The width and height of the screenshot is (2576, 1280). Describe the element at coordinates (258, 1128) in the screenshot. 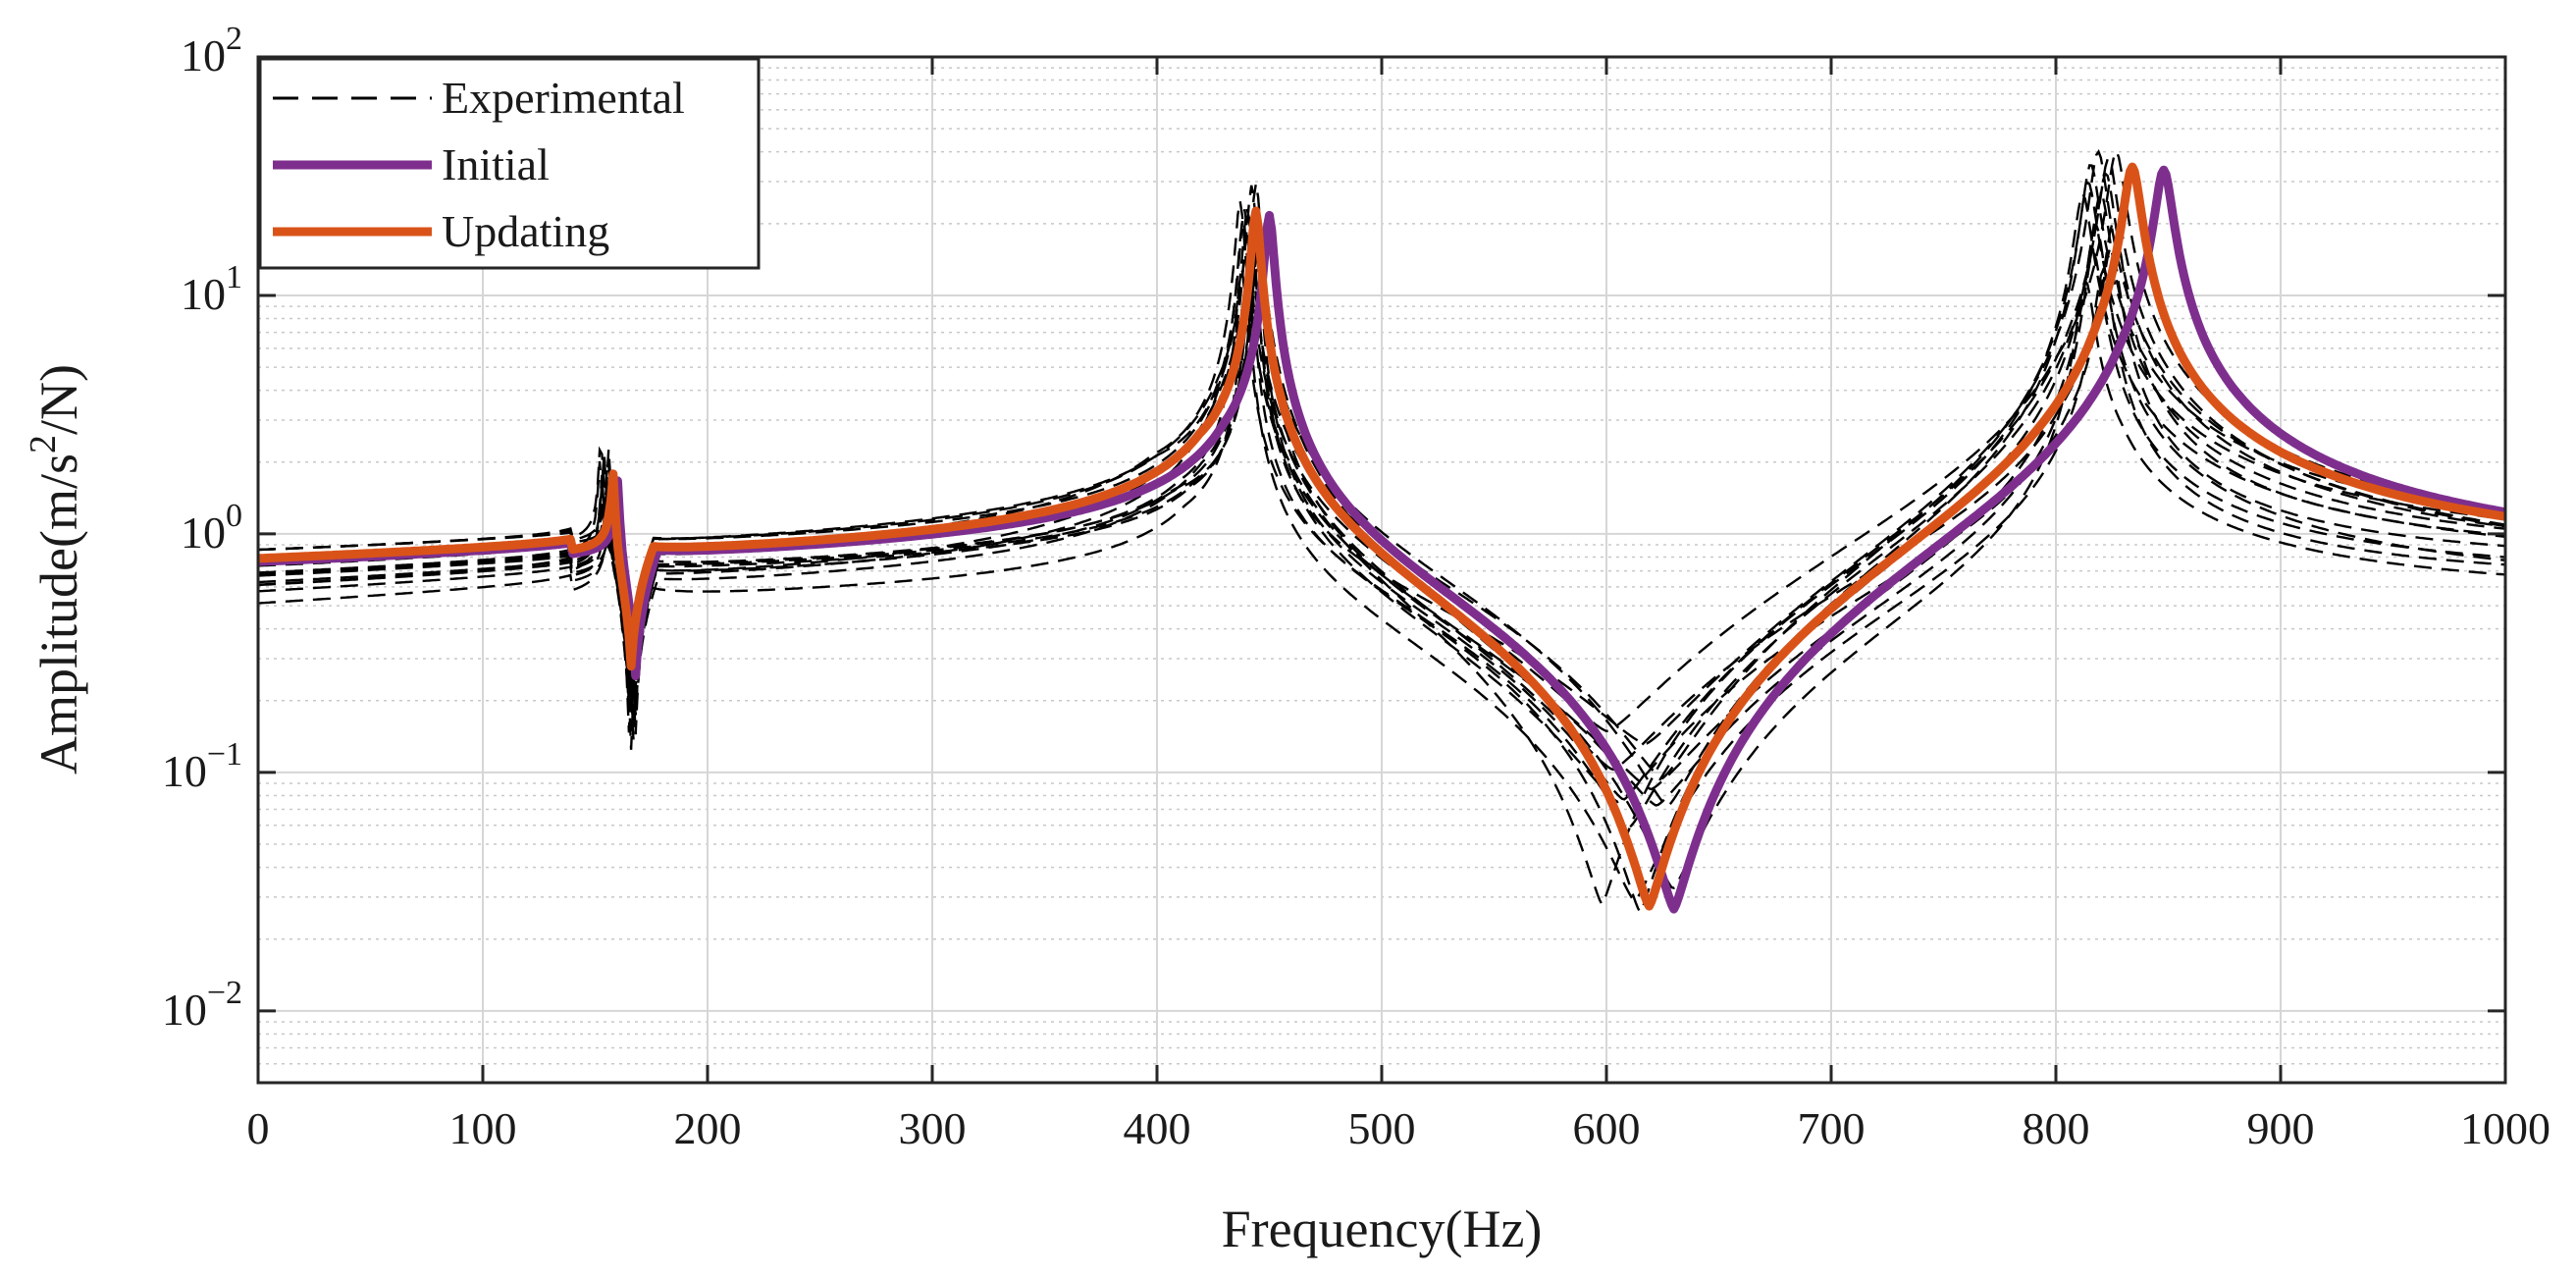

I see `x-tick-label: 0` at that location.